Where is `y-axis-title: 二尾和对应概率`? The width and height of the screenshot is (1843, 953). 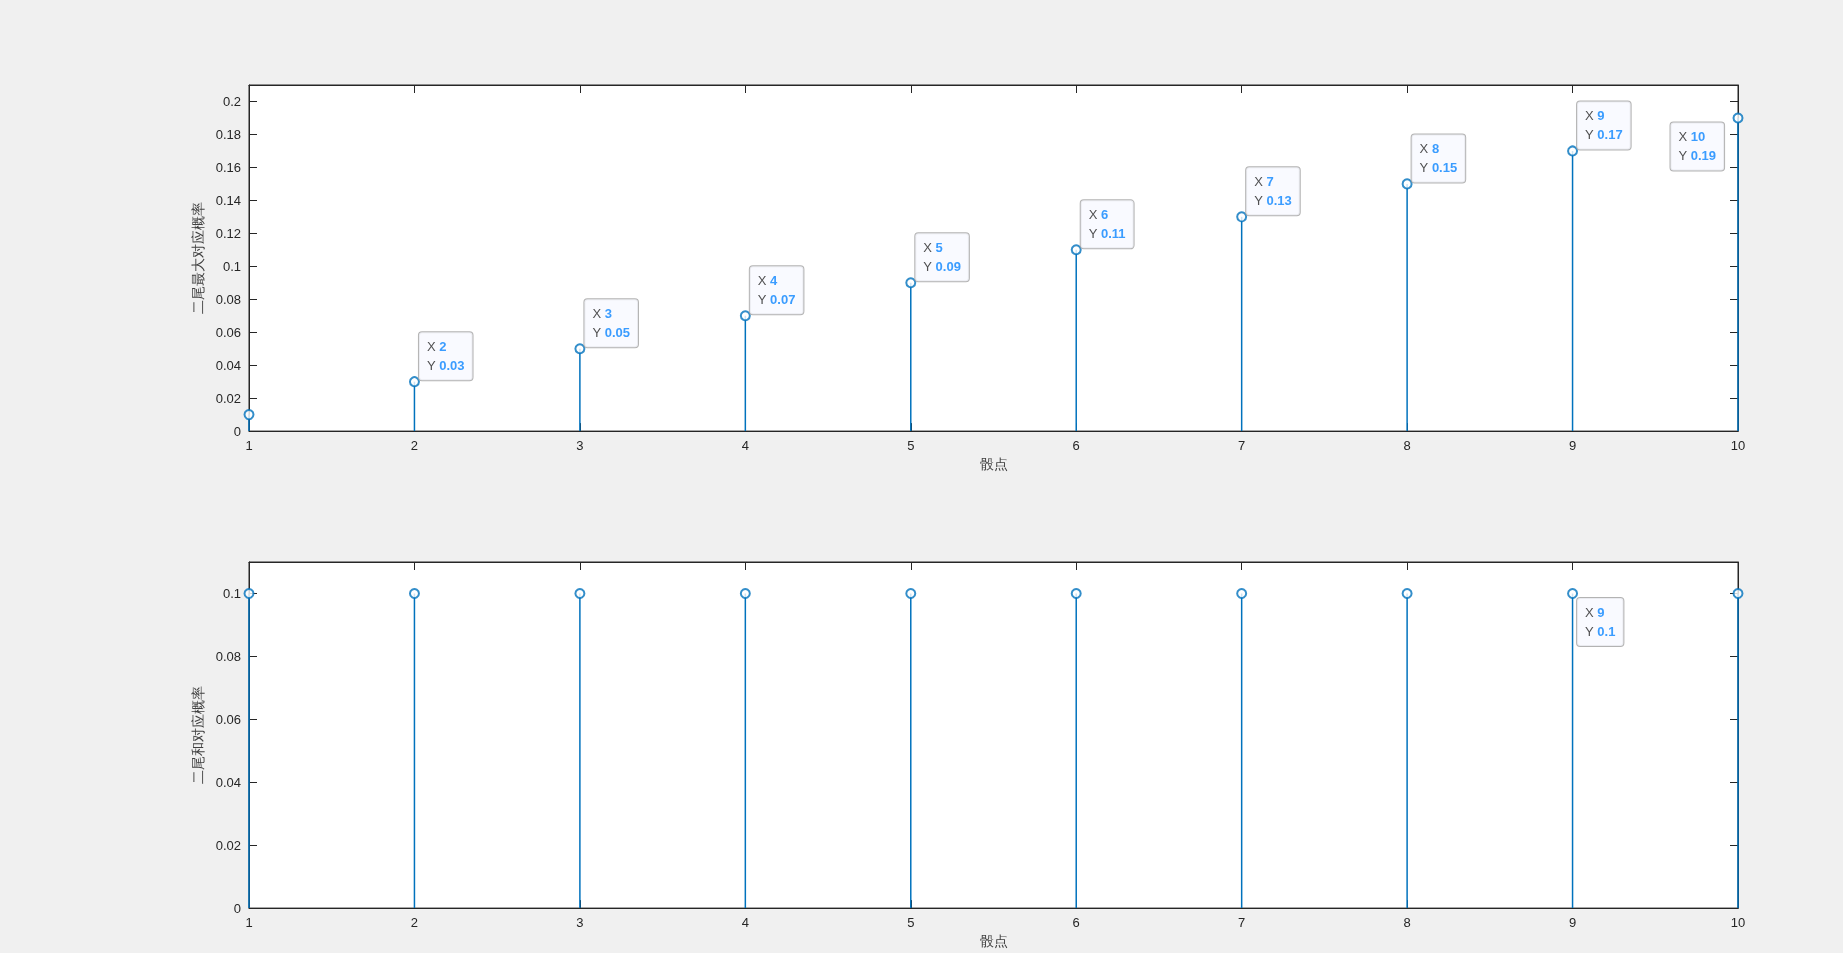 y-axis-title: 二尾和对应概率 is located at coordinates (197, 735).